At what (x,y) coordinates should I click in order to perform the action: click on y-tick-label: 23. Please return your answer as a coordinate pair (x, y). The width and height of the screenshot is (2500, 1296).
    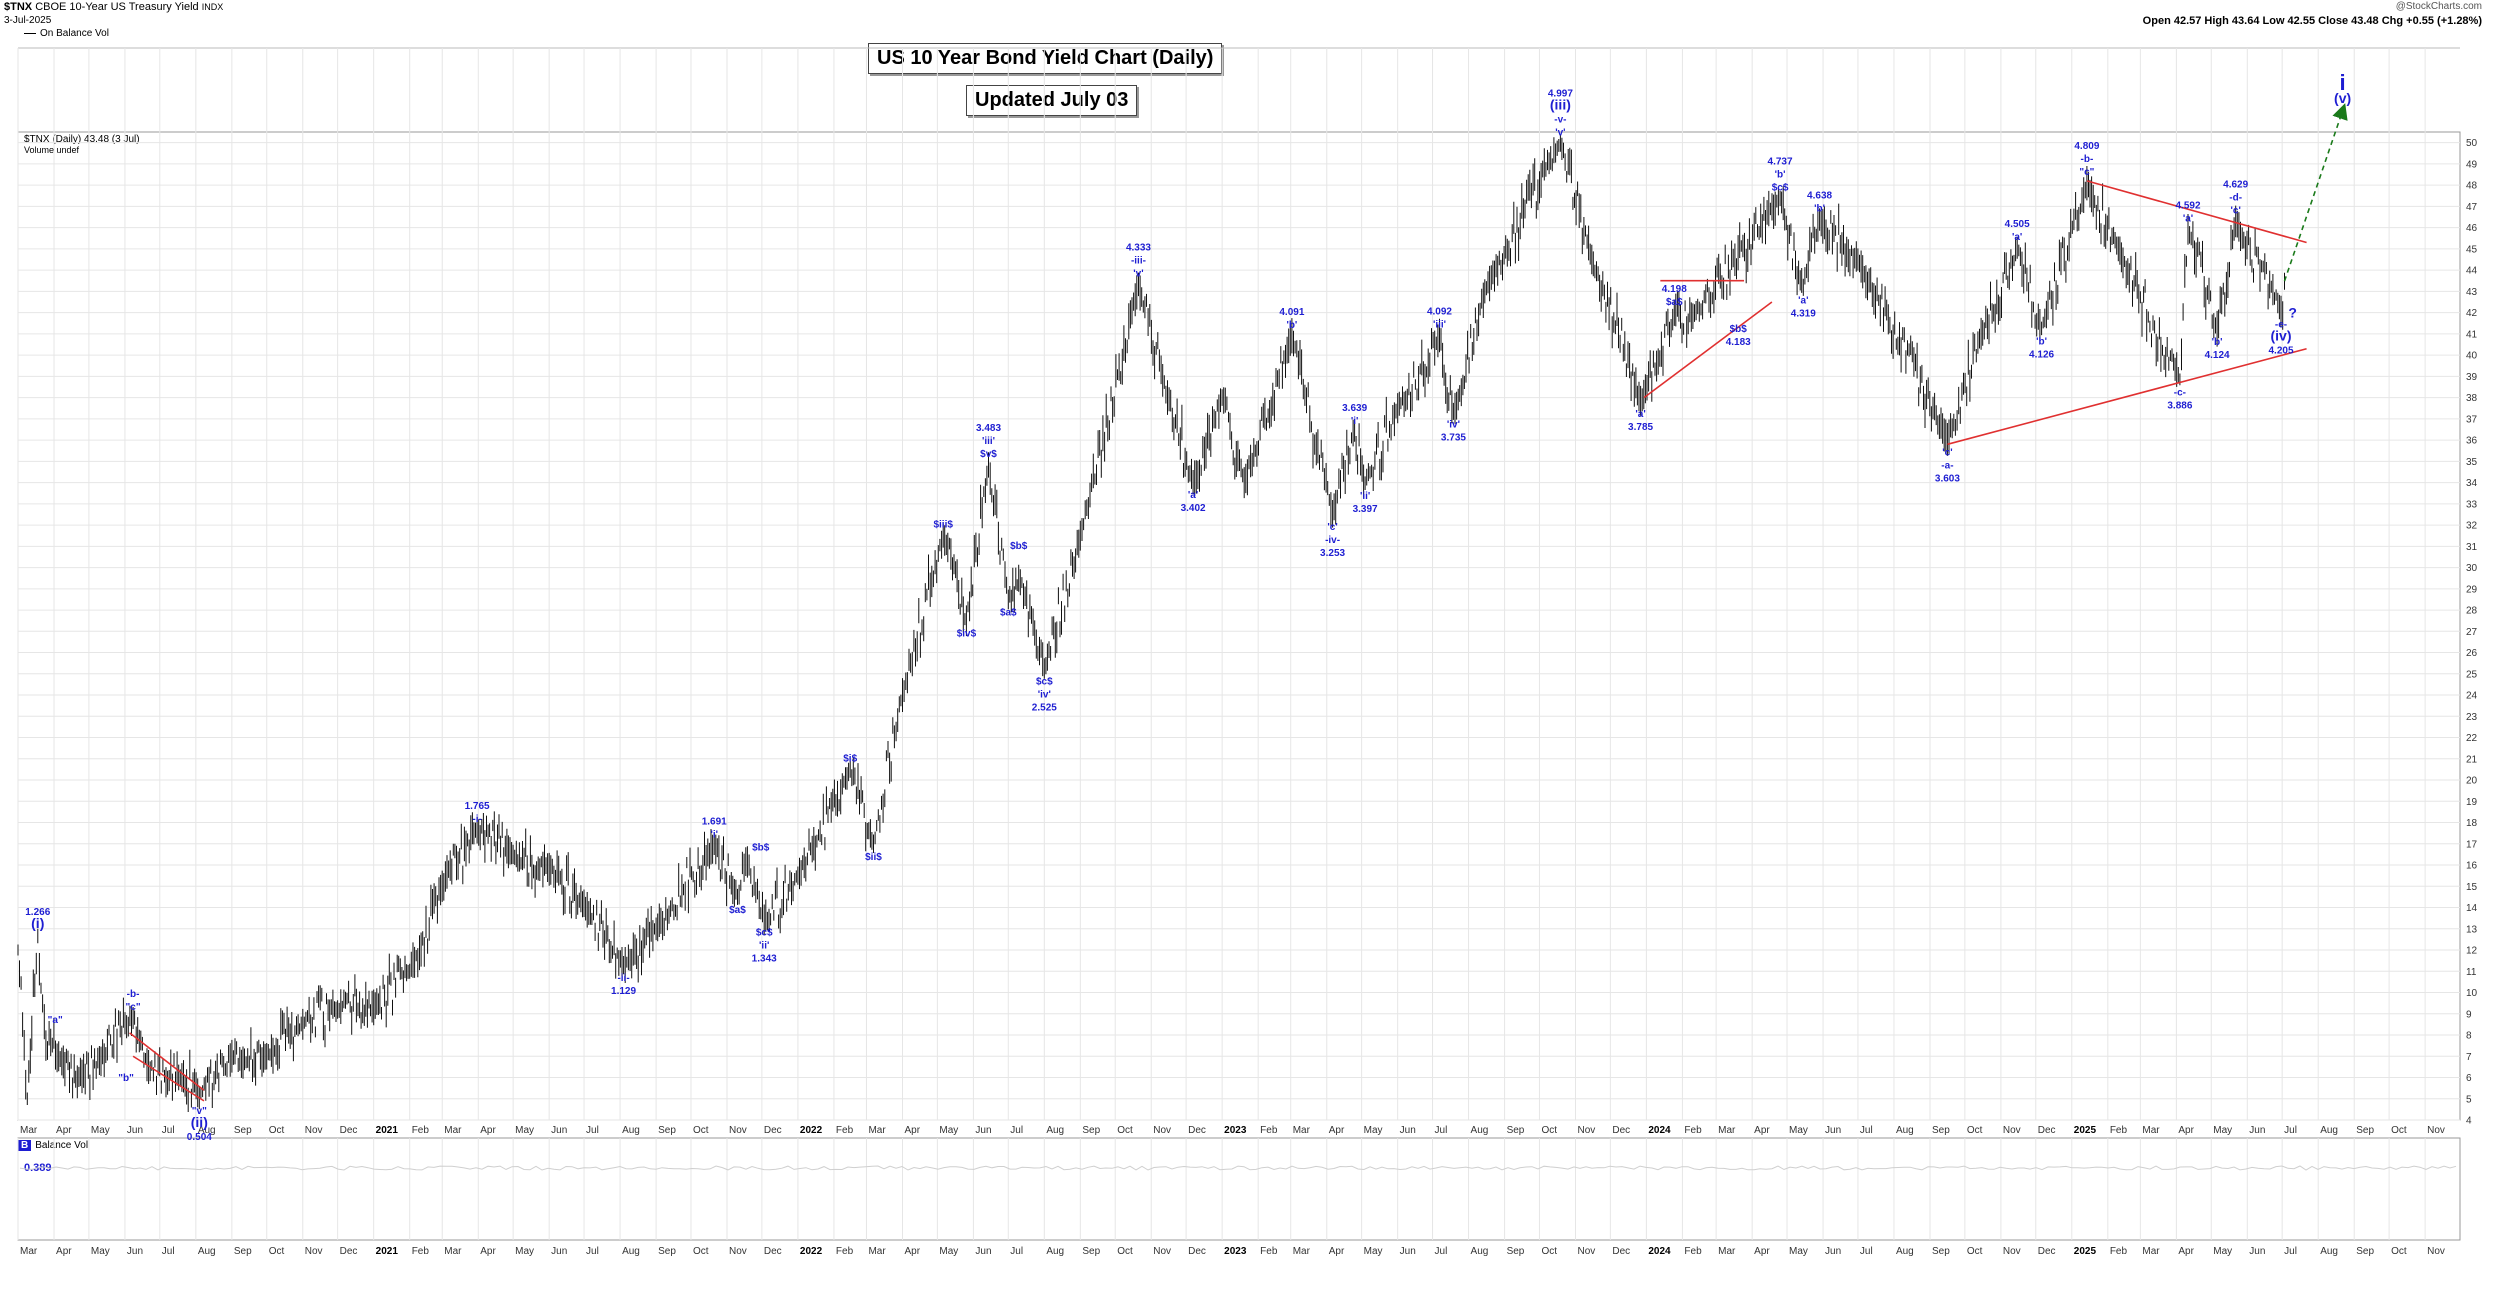
    Looking at the image, I should click on (2472, 717).